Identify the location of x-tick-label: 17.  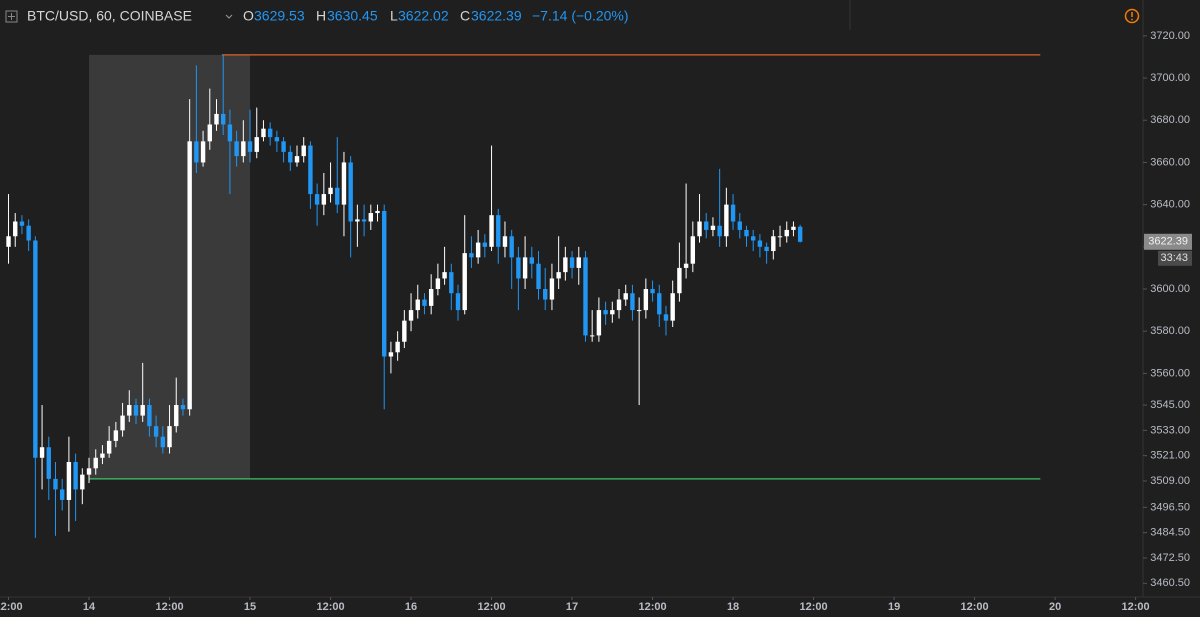
(572, 607).